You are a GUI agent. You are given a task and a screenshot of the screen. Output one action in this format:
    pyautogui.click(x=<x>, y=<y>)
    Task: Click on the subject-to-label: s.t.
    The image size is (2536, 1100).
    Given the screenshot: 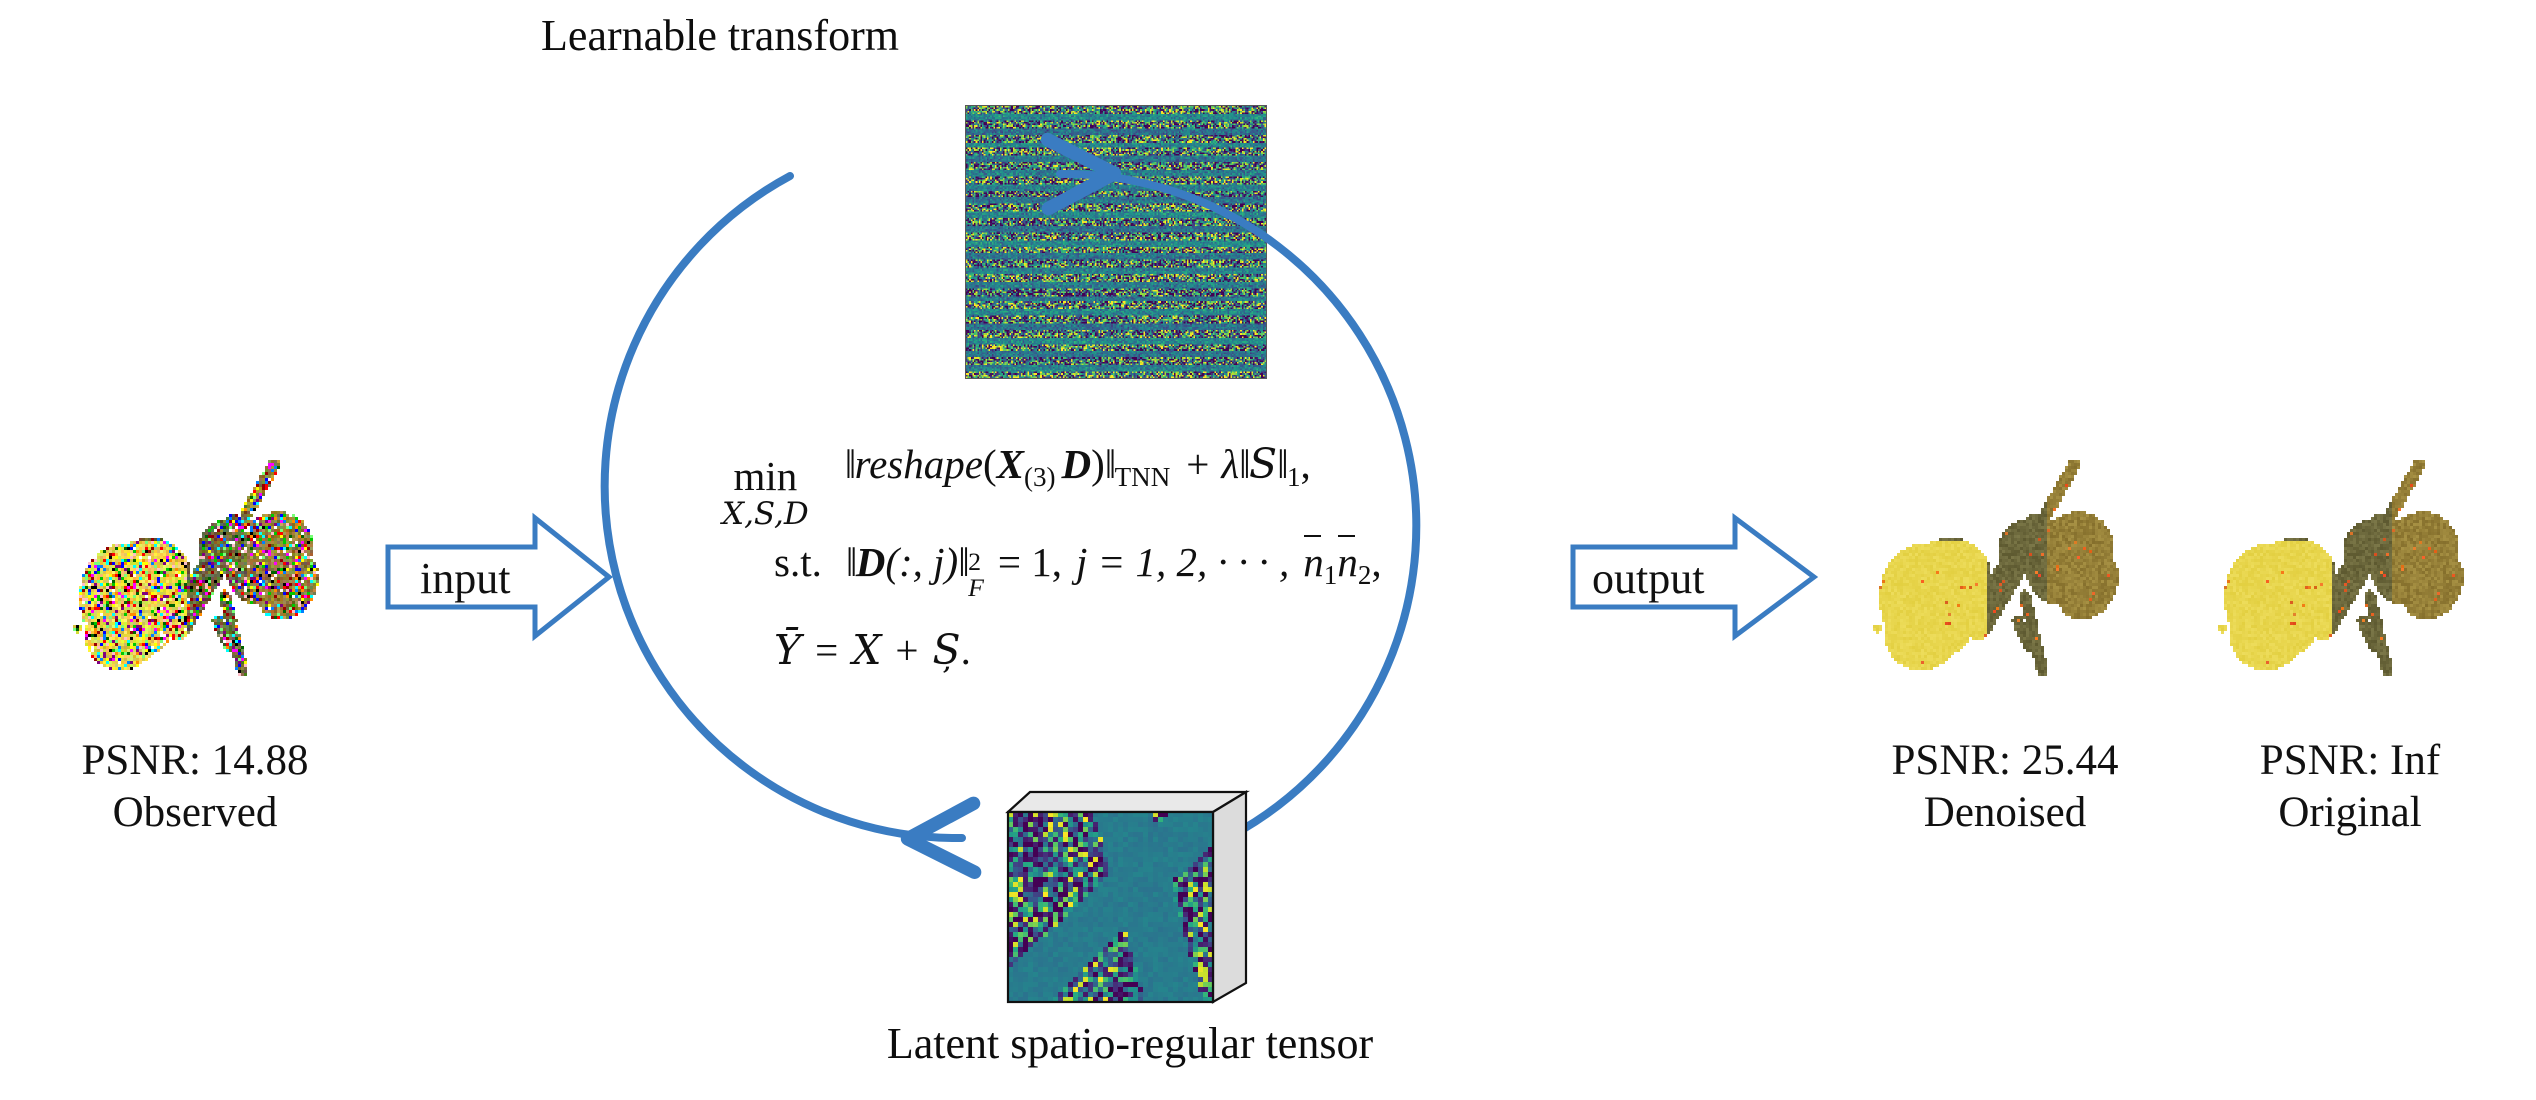 What is the action you would take?
    pyautogui.click(x=798, y=562)
    